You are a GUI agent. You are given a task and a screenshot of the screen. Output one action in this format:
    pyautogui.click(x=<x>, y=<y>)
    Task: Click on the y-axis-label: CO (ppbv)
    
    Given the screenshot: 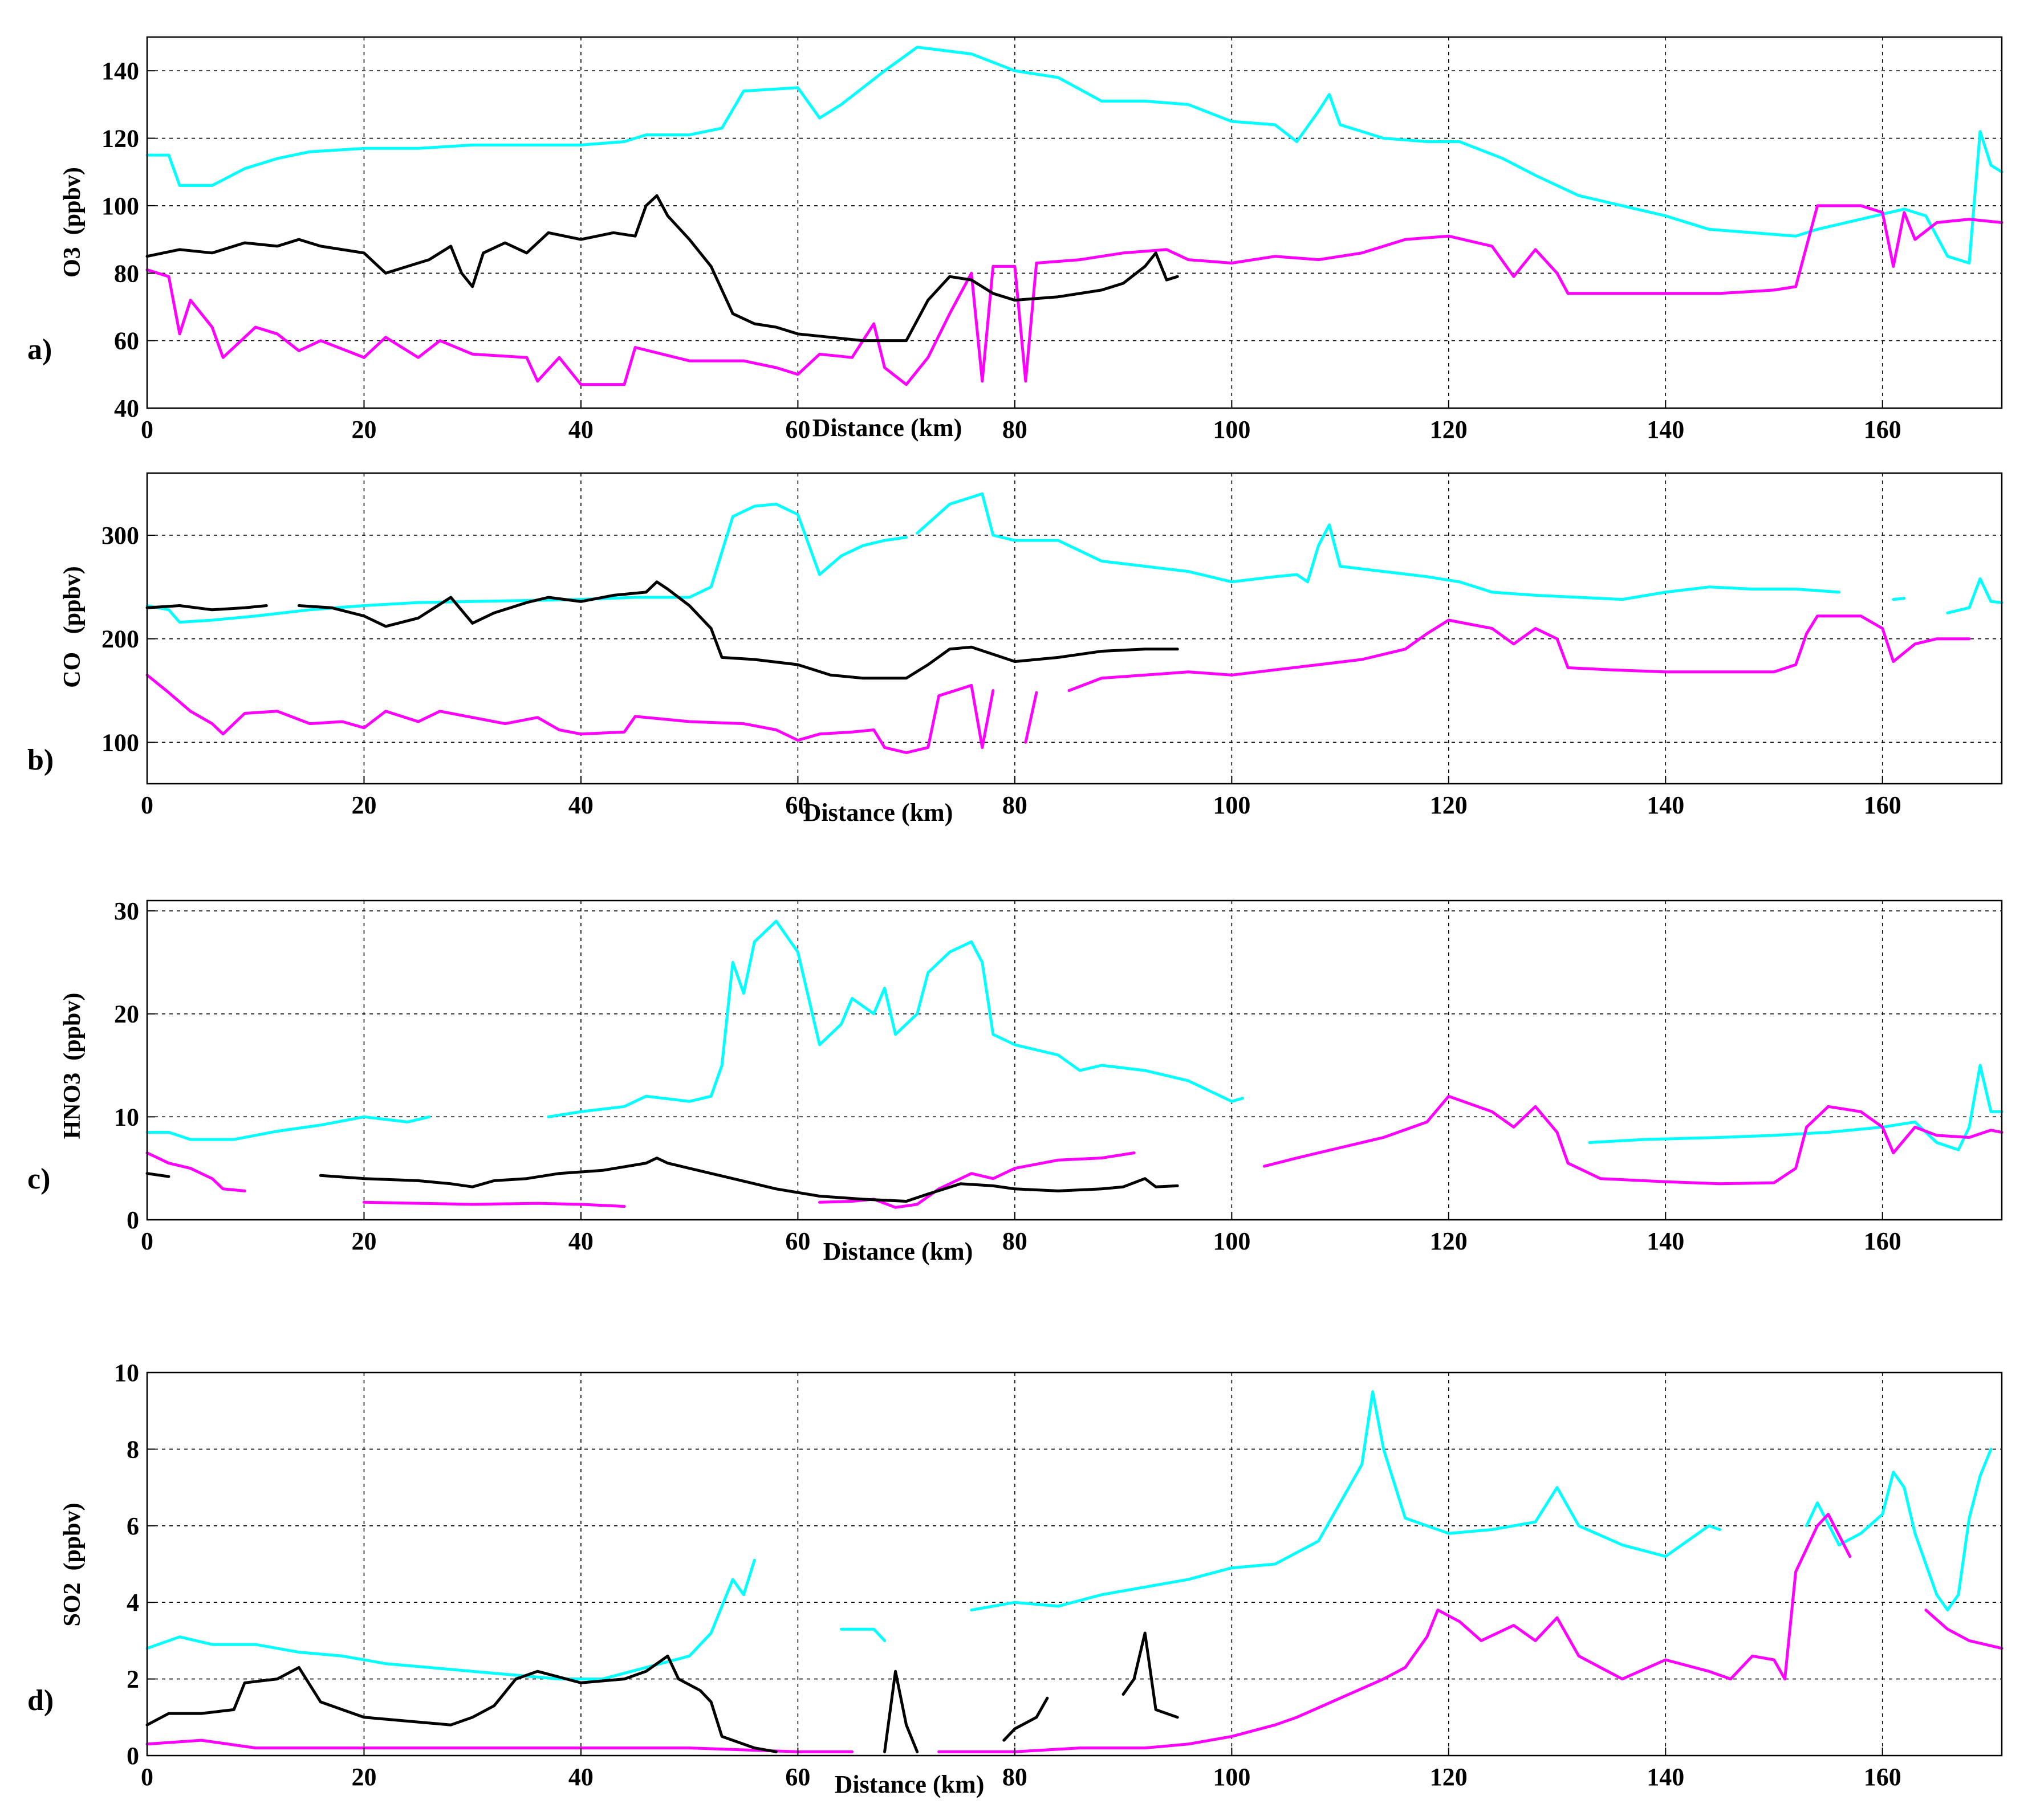 What is the action you would take?
    pyautogui.click(x=72, y=627)
    